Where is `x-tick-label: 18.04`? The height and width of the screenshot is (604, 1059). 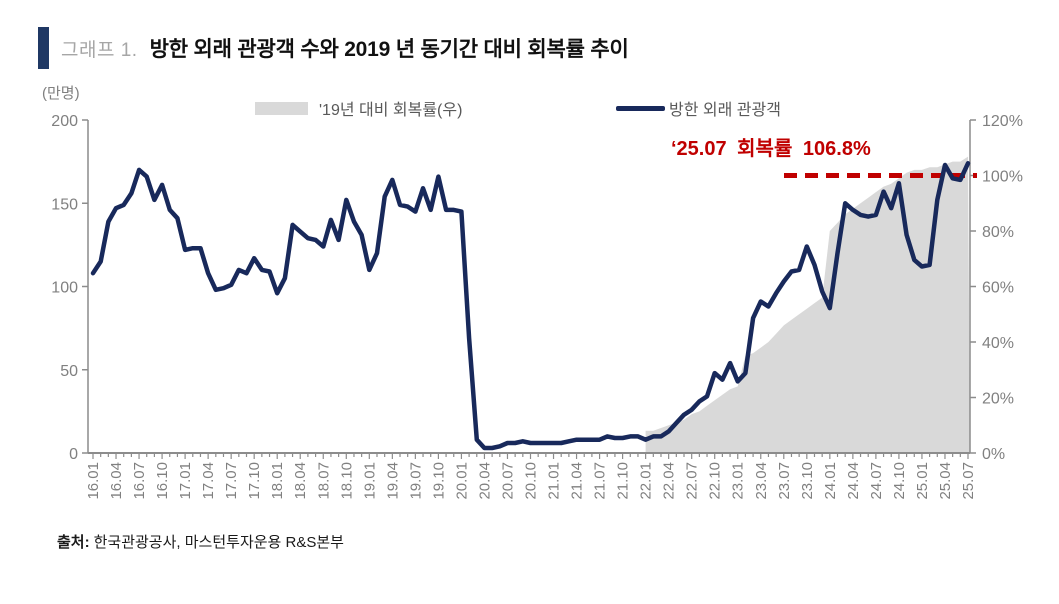
x-tick-label: 18.04 is located at coordinates (300, 481).